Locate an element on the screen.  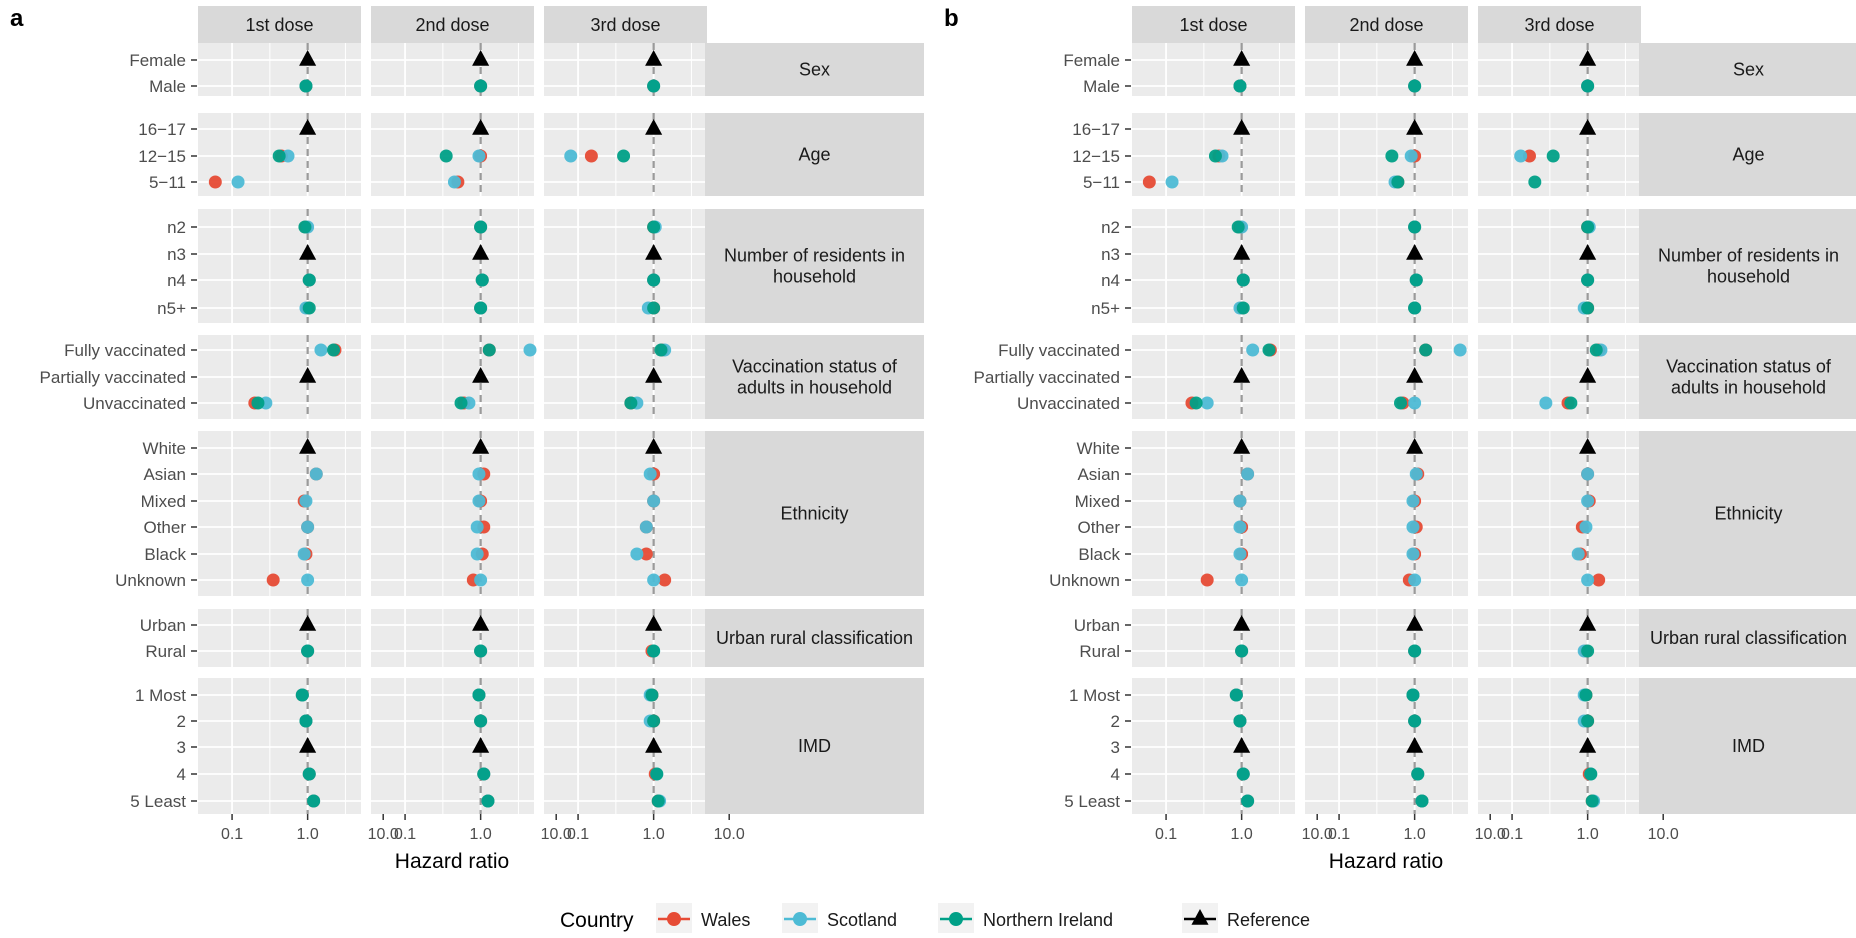
row-label: Other is located at coordinates (1098, 527).